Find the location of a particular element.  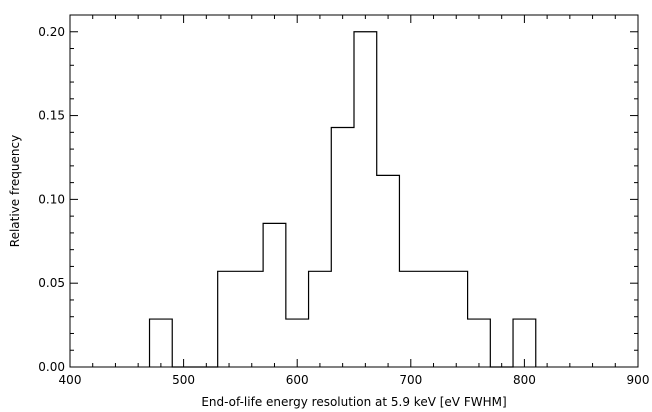

x-tick-label: 400 is located at coordinates (70, 380).